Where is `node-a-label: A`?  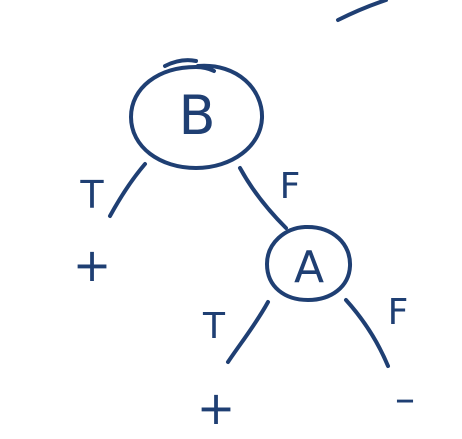
node-a-label: A is located at coordinates (309, 267).